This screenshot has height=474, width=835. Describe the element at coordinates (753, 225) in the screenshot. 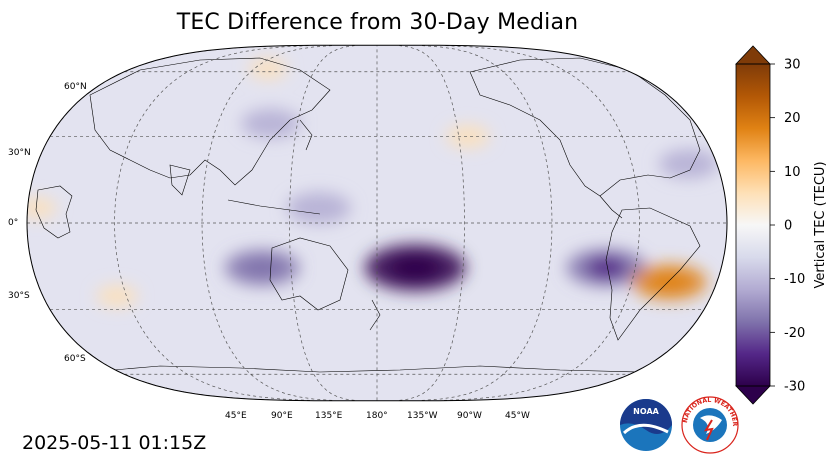

I see `colorbar-scale` at that location.